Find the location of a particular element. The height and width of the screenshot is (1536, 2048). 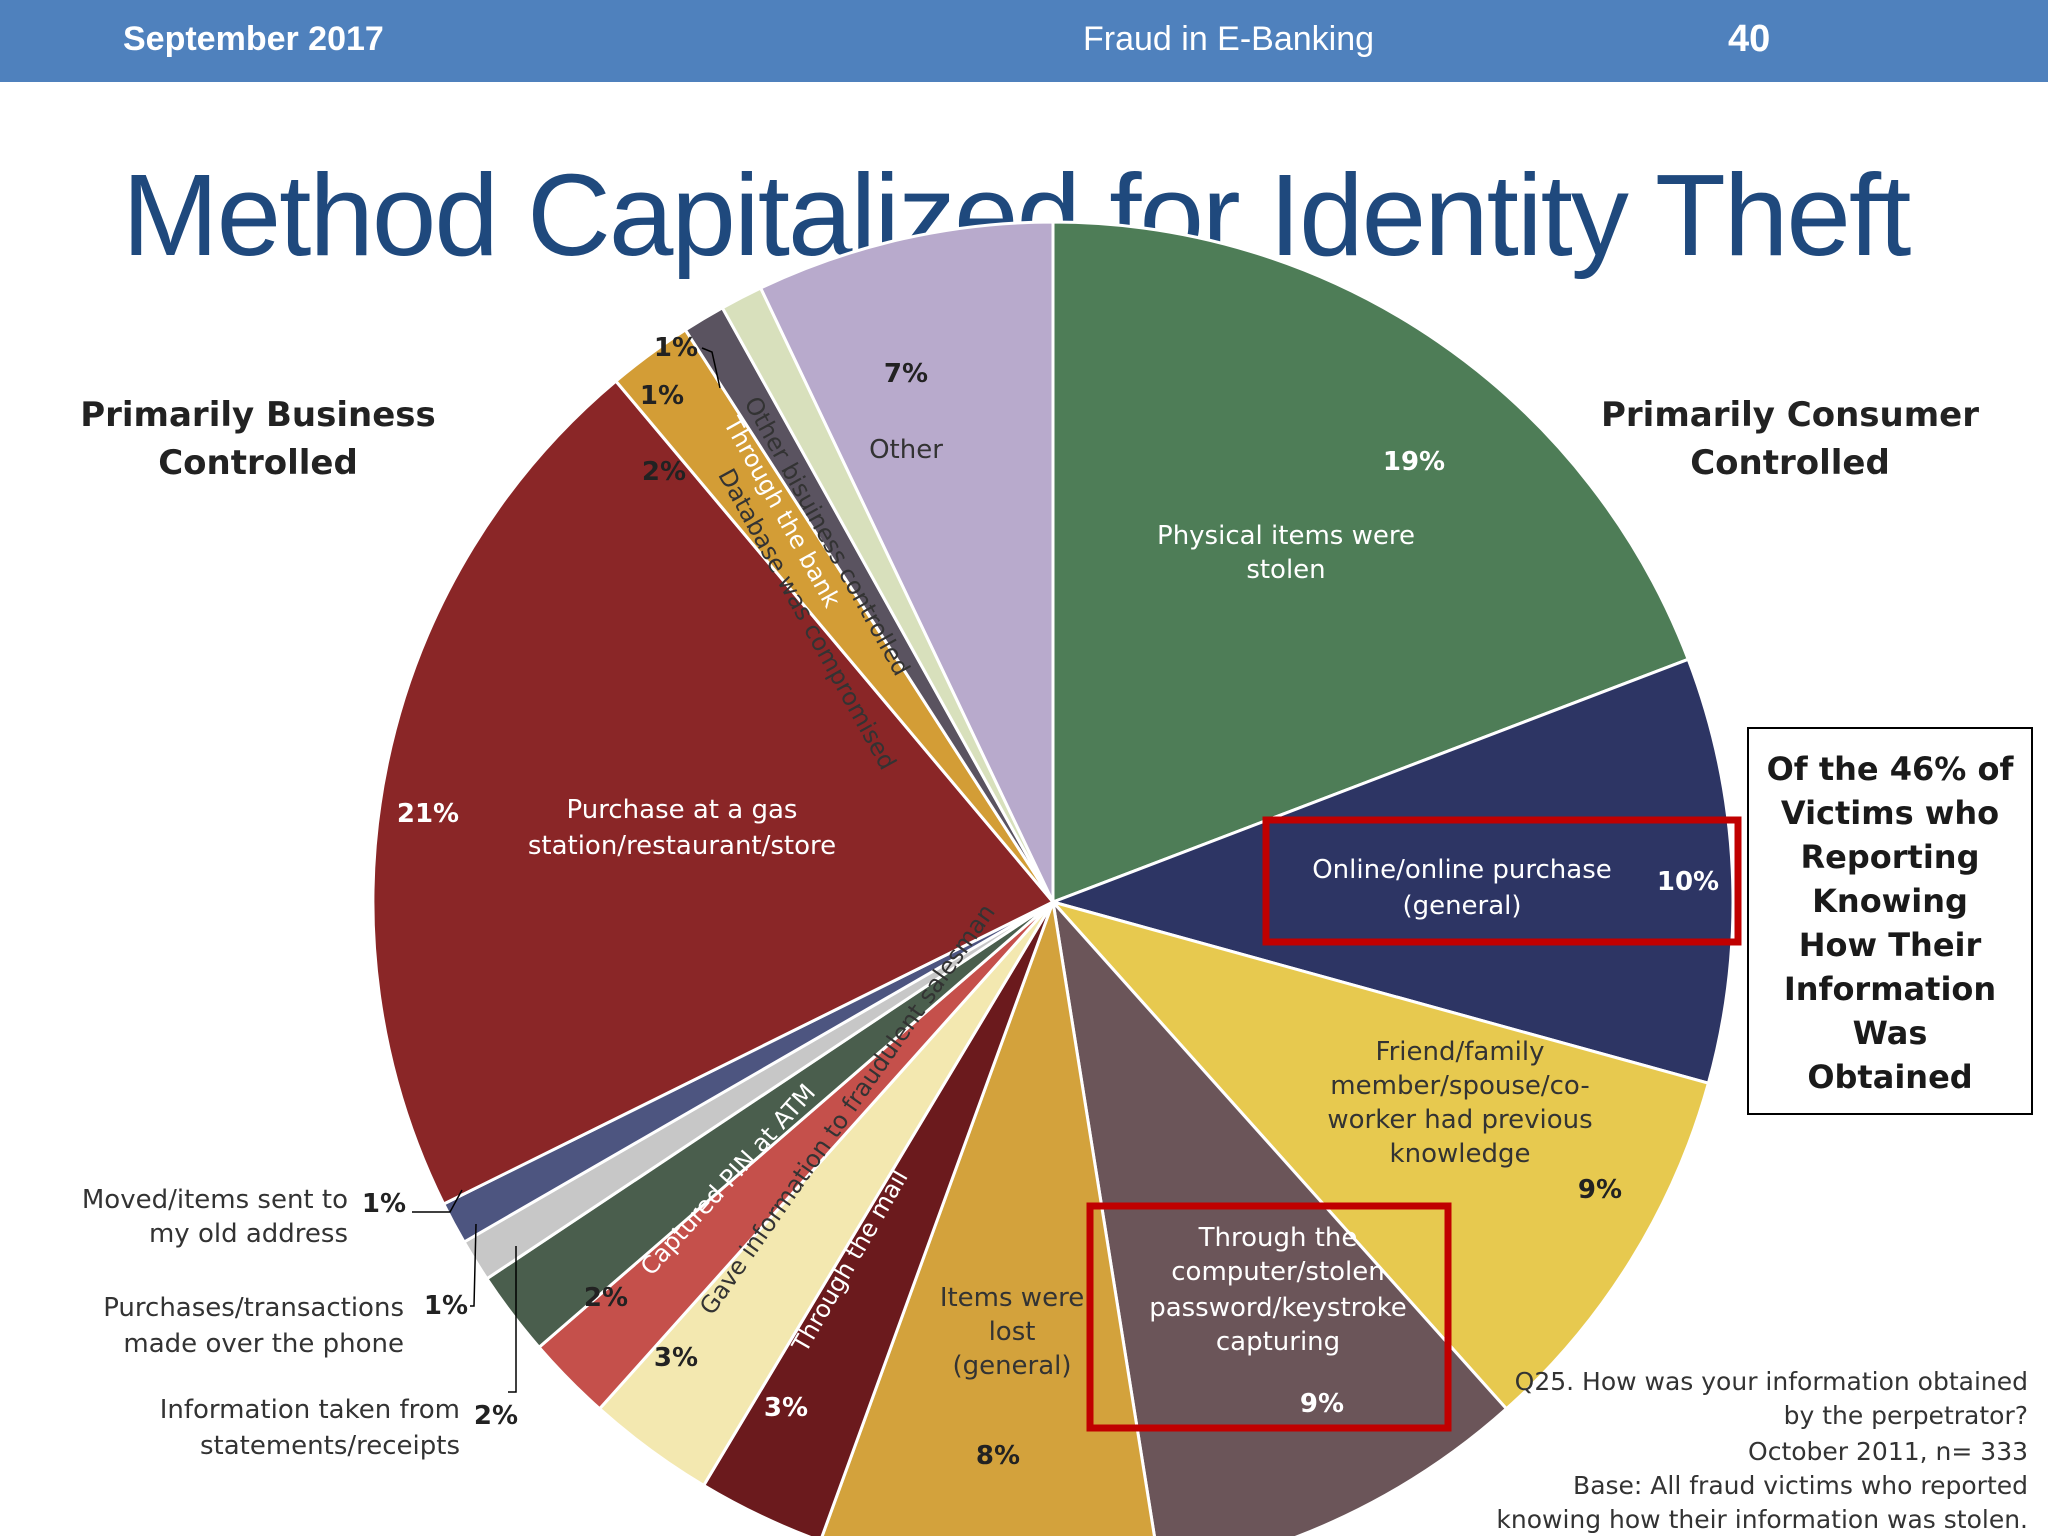

header-date: September 2017 is located at coordinates (253, 39).